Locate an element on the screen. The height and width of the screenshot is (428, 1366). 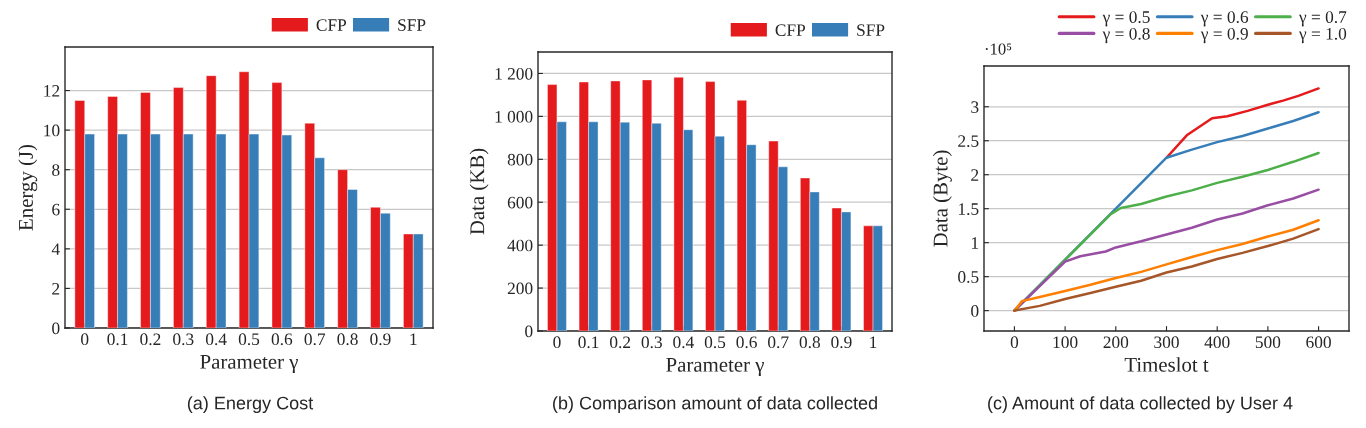
x-axis-title: Timeslot t is located at coordinates (1166, 364).